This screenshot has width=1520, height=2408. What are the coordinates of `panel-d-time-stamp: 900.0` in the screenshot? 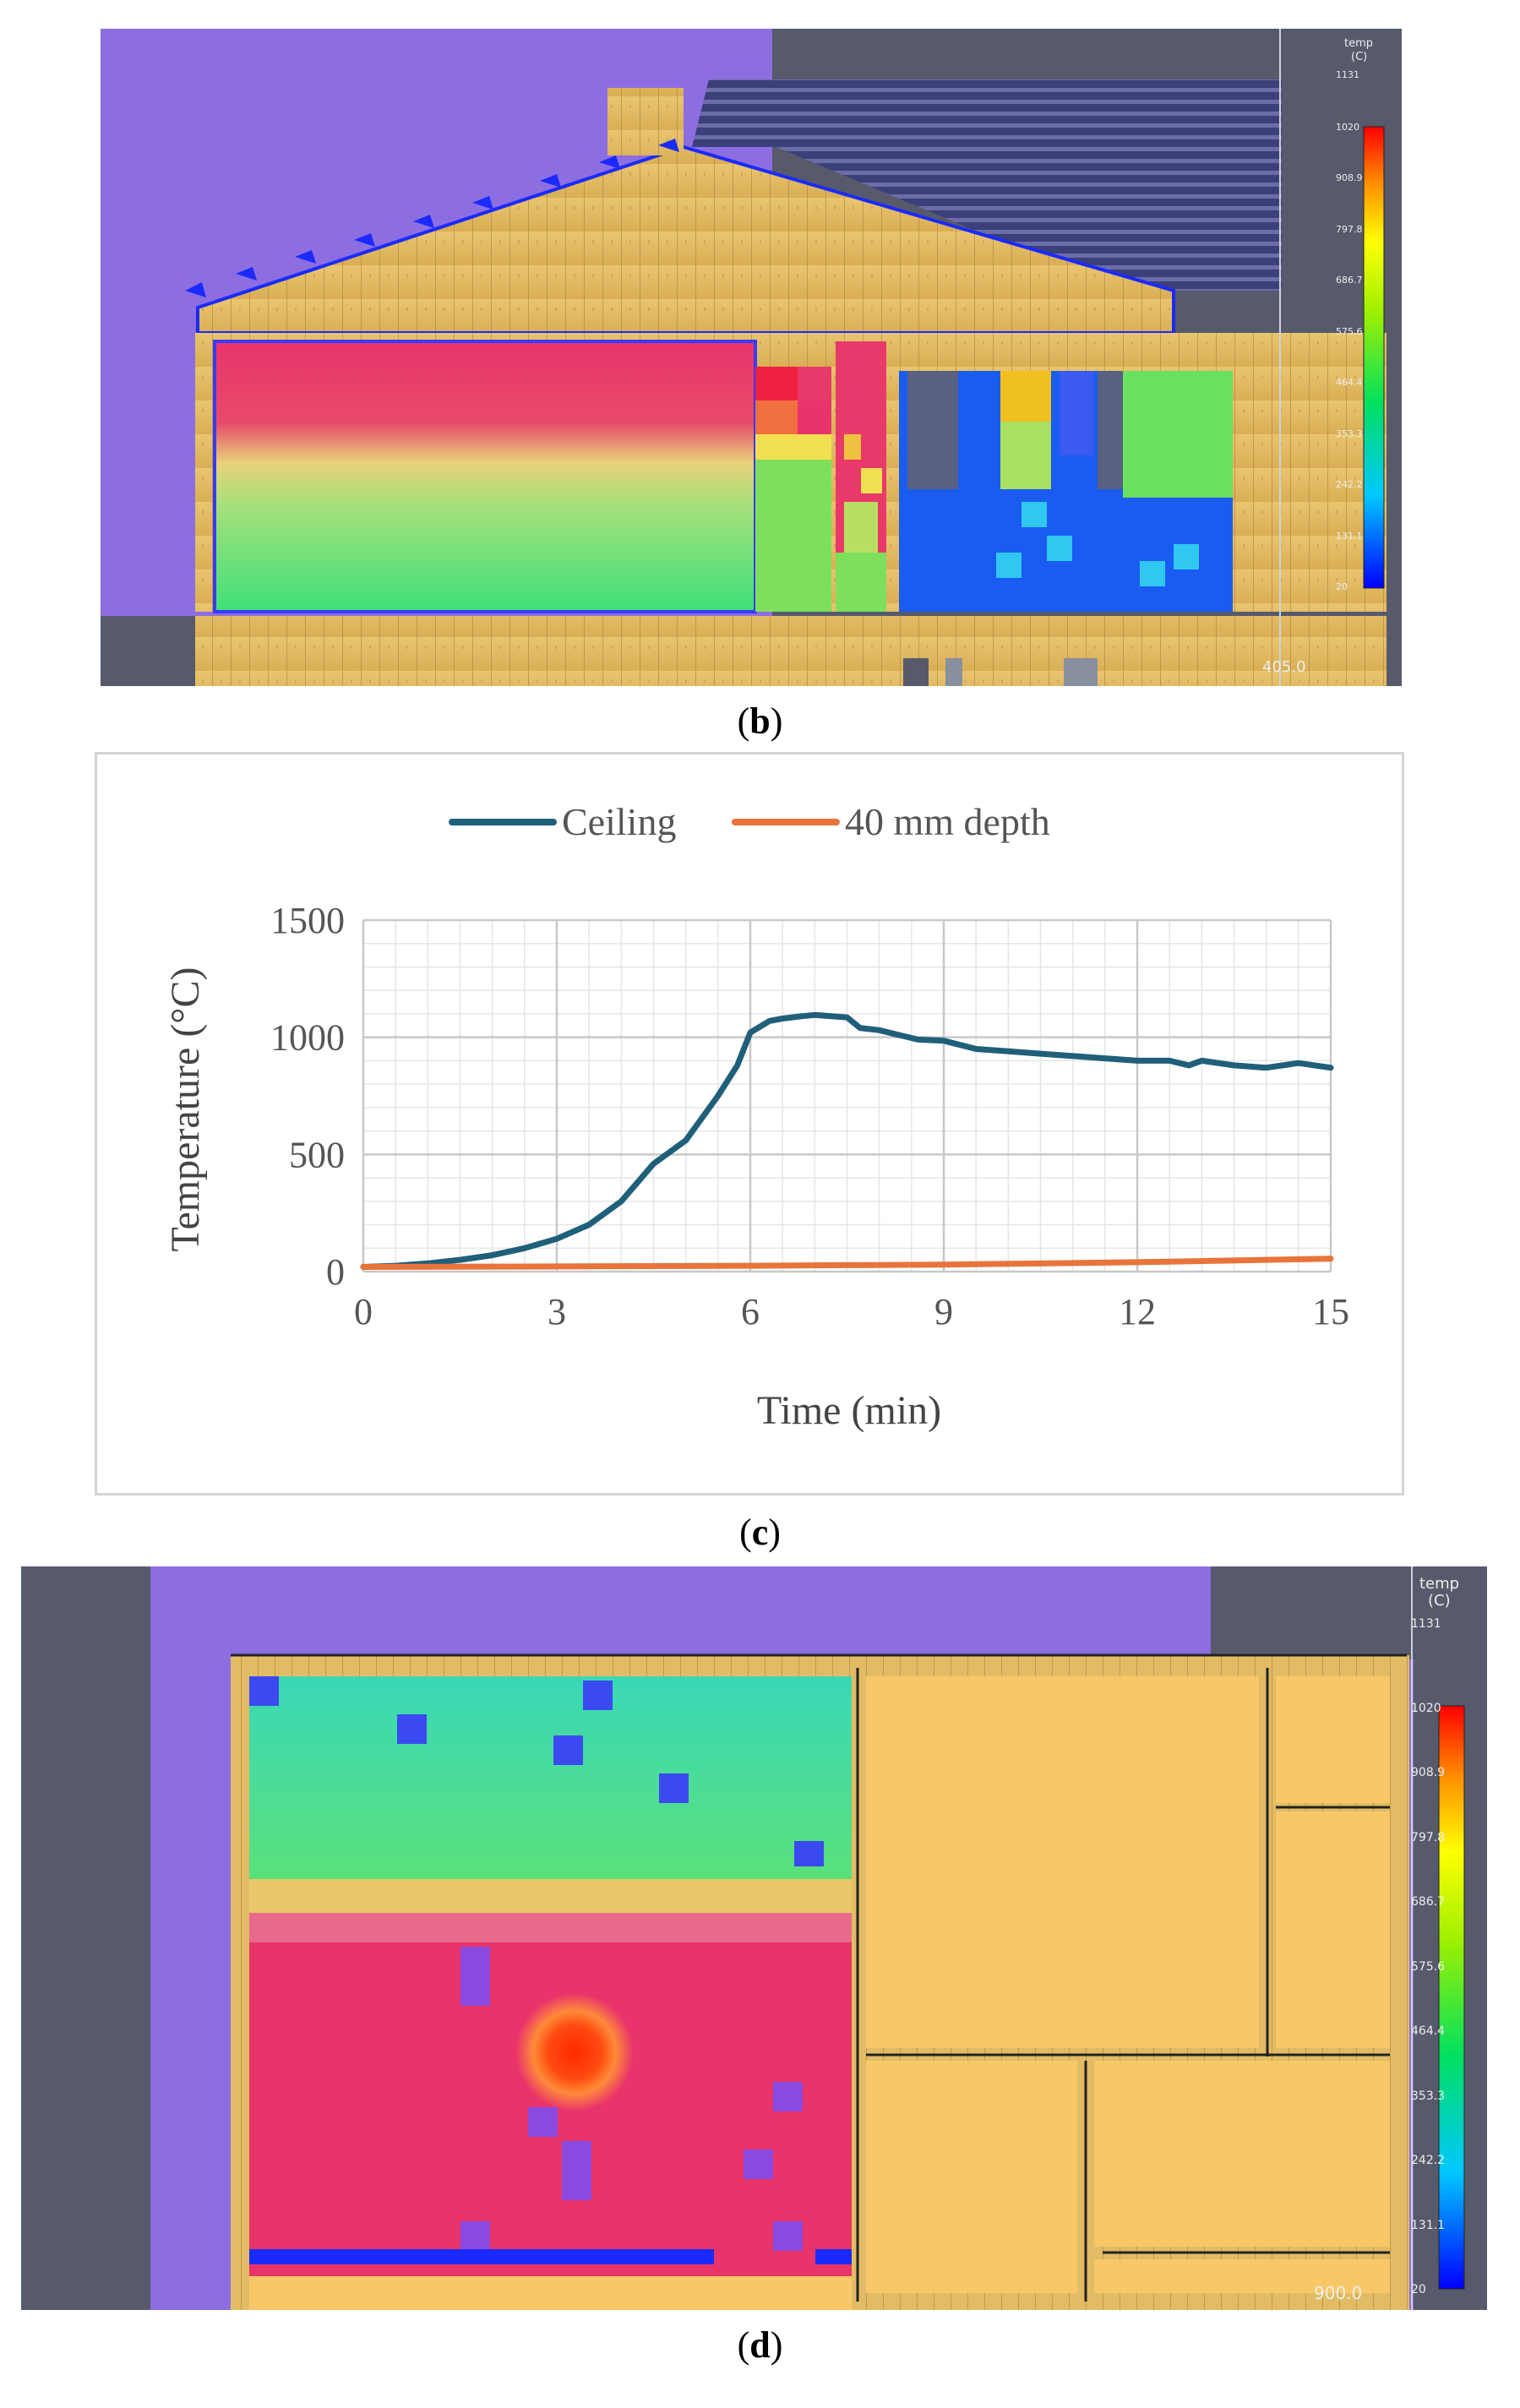 It's located at (1338, 2293).